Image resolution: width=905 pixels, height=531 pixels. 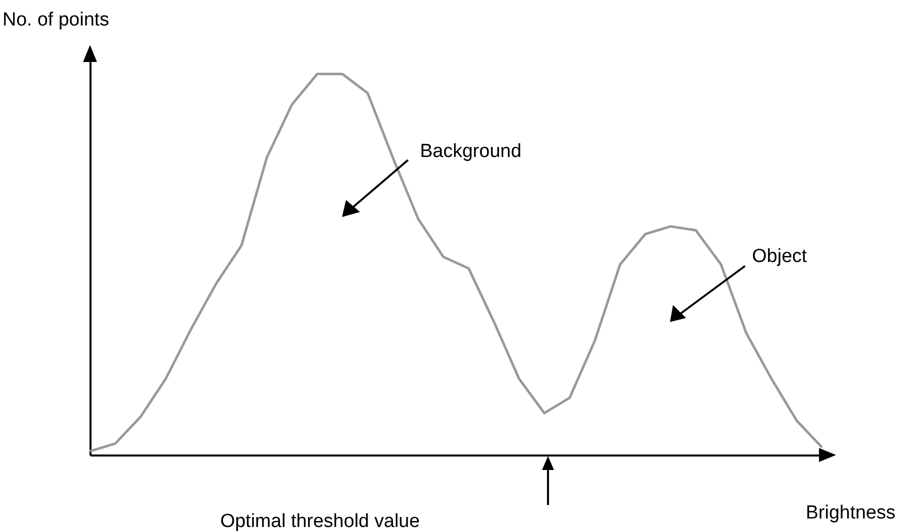 I want to click on text: Optimal threshold value, so click(x=320, y=521).